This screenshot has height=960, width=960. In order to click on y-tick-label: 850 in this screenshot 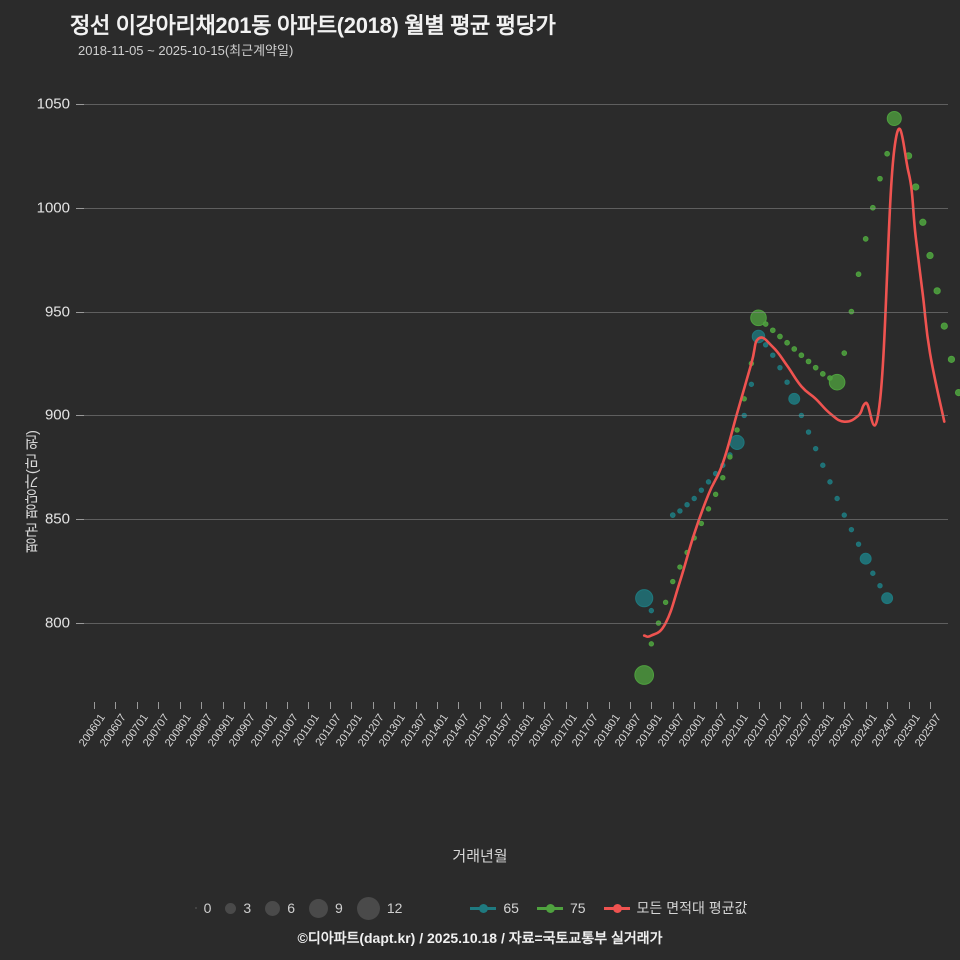, I will do `click(57, 519)`.